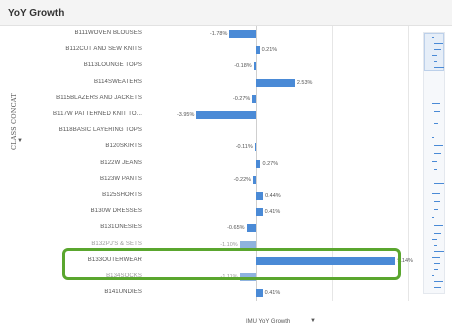 The width and height of the screenshot is (452, 334). Describe the element at coordinates (36, 13) in the screenshot. I see `chart-title: YoY Growth` at that location.